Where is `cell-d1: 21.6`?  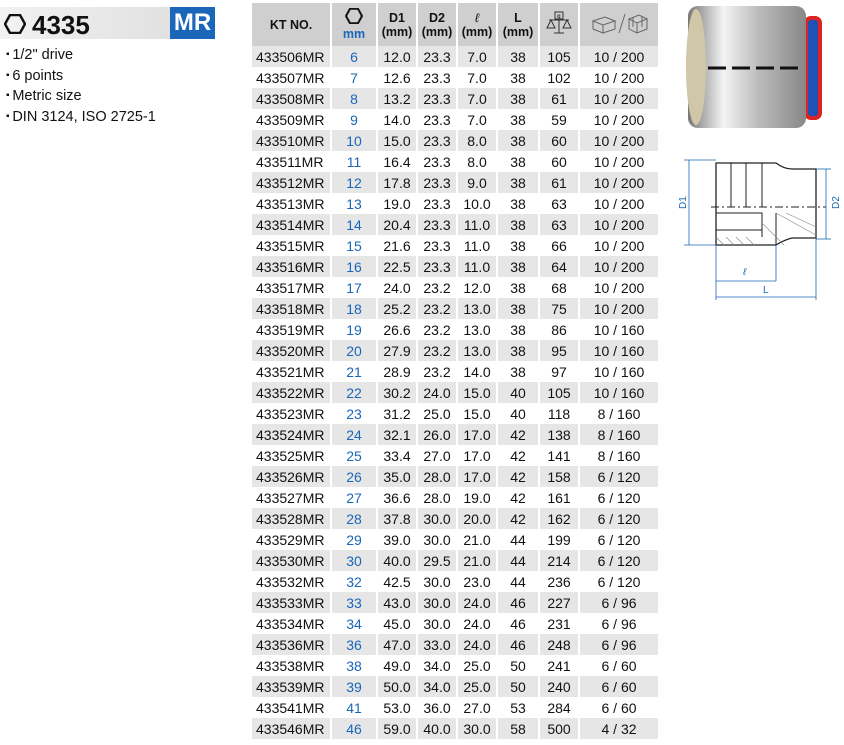 cell-d1: 21.6 is located at coordinates (396, 245).